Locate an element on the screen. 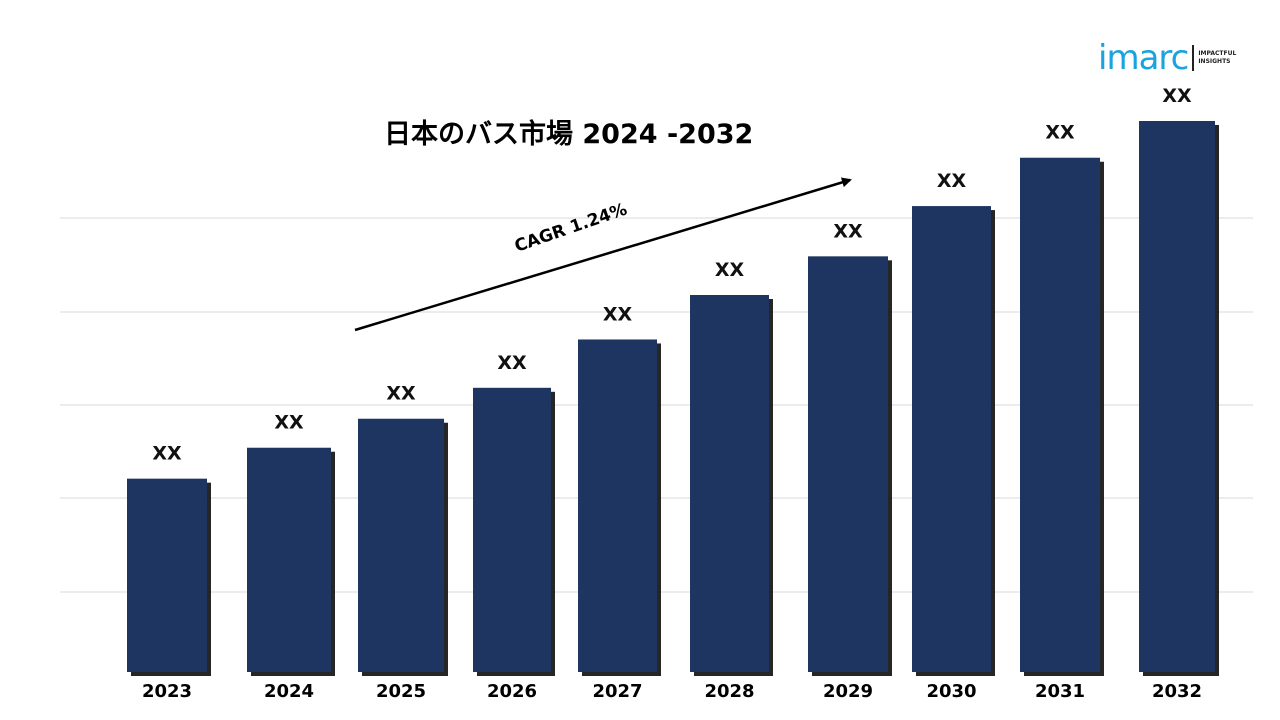  x-tick-2027: 2027 is located at coordinates (617, 691).